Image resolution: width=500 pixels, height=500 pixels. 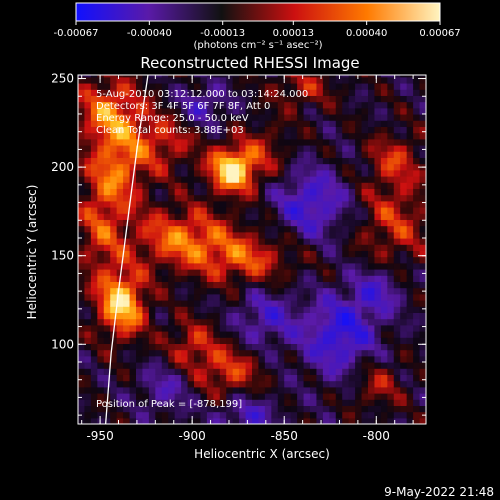 What do you see at coordinates (76, 33) in the screenshot?
I see `colorbar-tick-label: -0.00067` at bounding box center [76, 33].